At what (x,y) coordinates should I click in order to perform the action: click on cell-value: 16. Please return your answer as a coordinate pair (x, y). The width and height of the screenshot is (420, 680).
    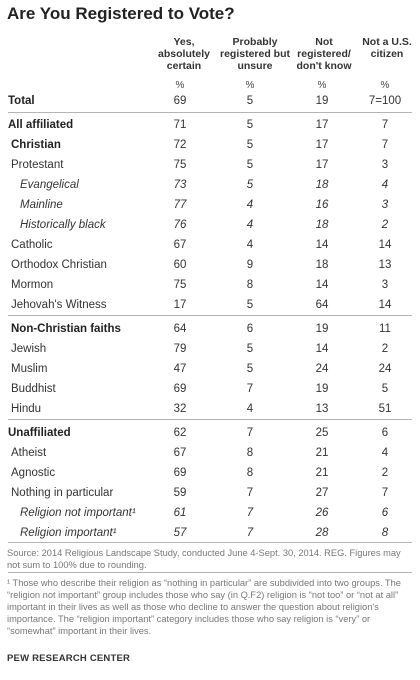
    Looking at the image, I should click on (322, 205).